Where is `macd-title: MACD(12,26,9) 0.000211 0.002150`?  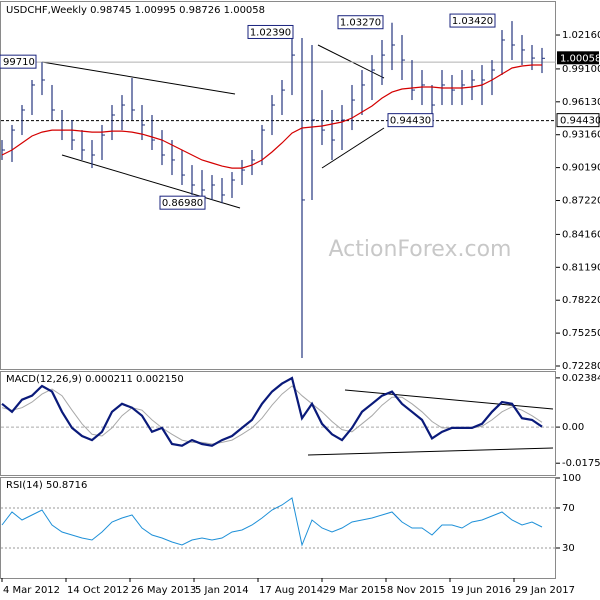
macd-title: MACD(12,26,9) 0.000211 0.002150 is located at coordinates (95, 379).